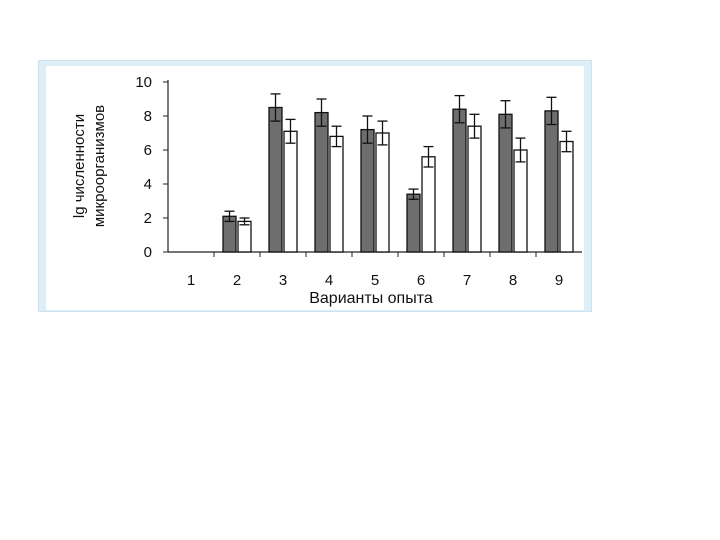 The width and height of the screenshot is (720, 540). Describe the element at coordinates (151, 167) in the screenshot. I see `y-axis-ticks: 0 2 4 6 8 10` at that location.